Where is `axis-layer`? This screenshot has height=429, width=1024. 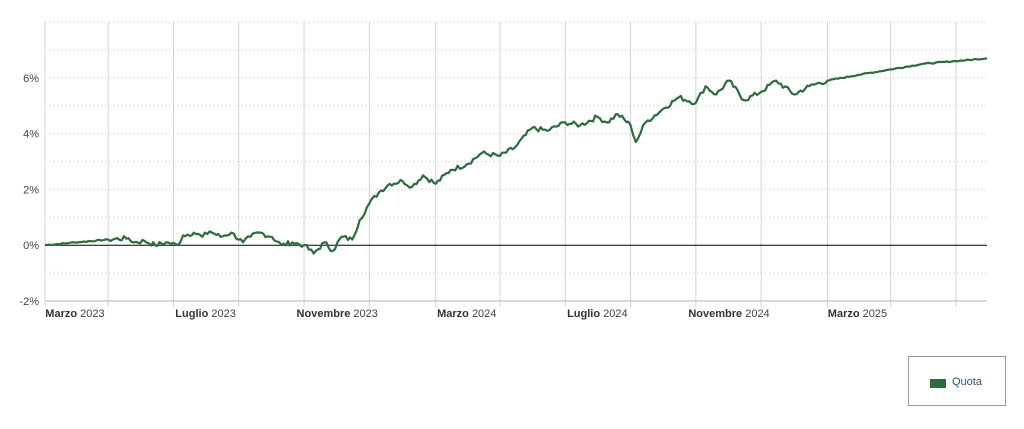
axis-layer is located at coordinates (516, 273).